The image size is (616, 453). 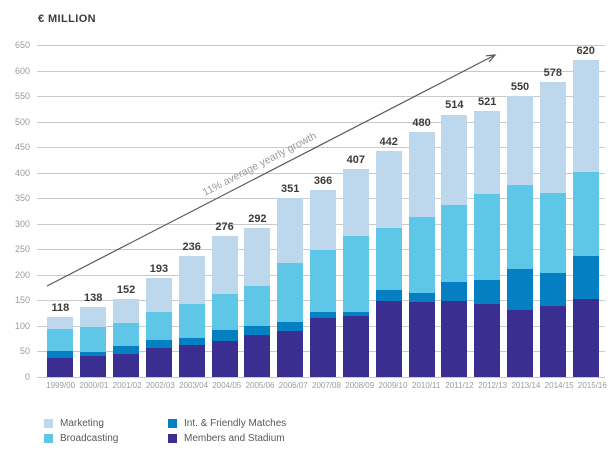 I want to click on members-and-stadium-swatch, so click(x=172, y=438).